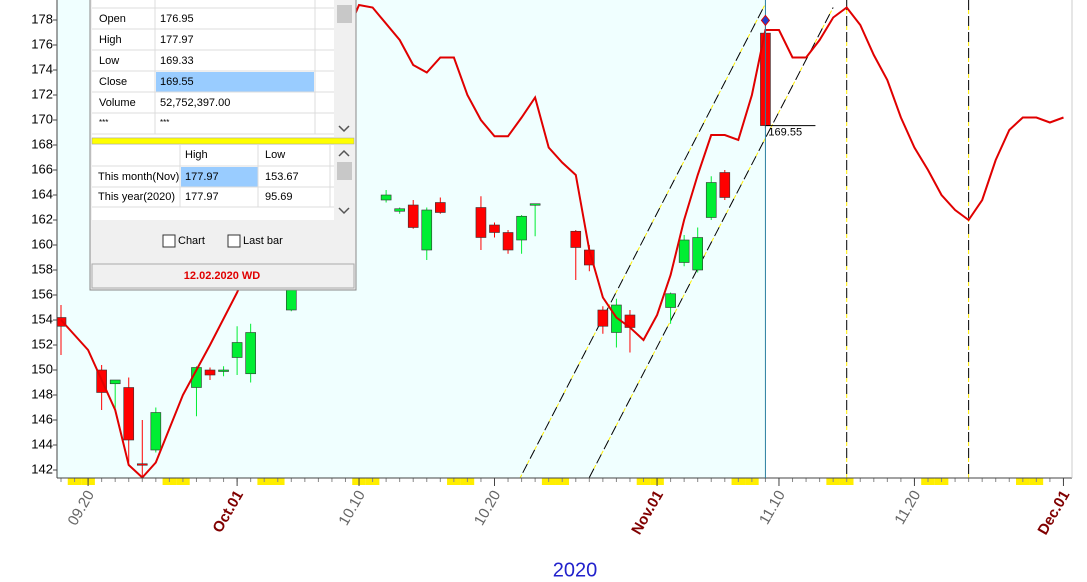 The height and width of the screenshot is (582, 1087). I want to click on y-tick-label: 160, so click(42, 243).